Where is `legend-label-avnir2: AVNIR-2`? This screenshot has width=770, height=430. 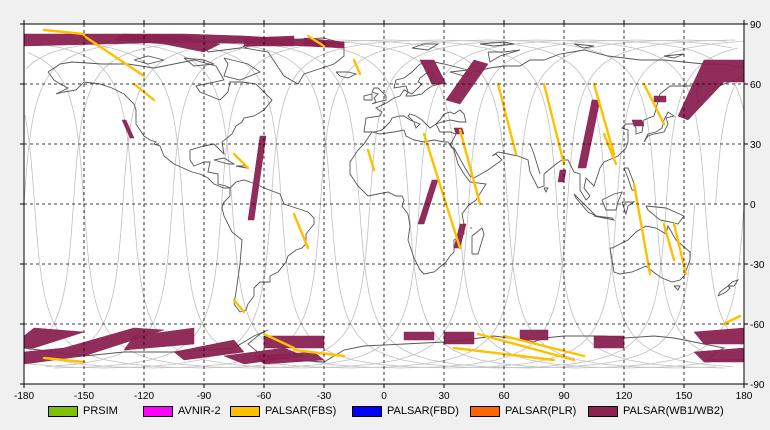 legend-label-avnir2: AVNIR-2 is located at coordinates (199, 411).